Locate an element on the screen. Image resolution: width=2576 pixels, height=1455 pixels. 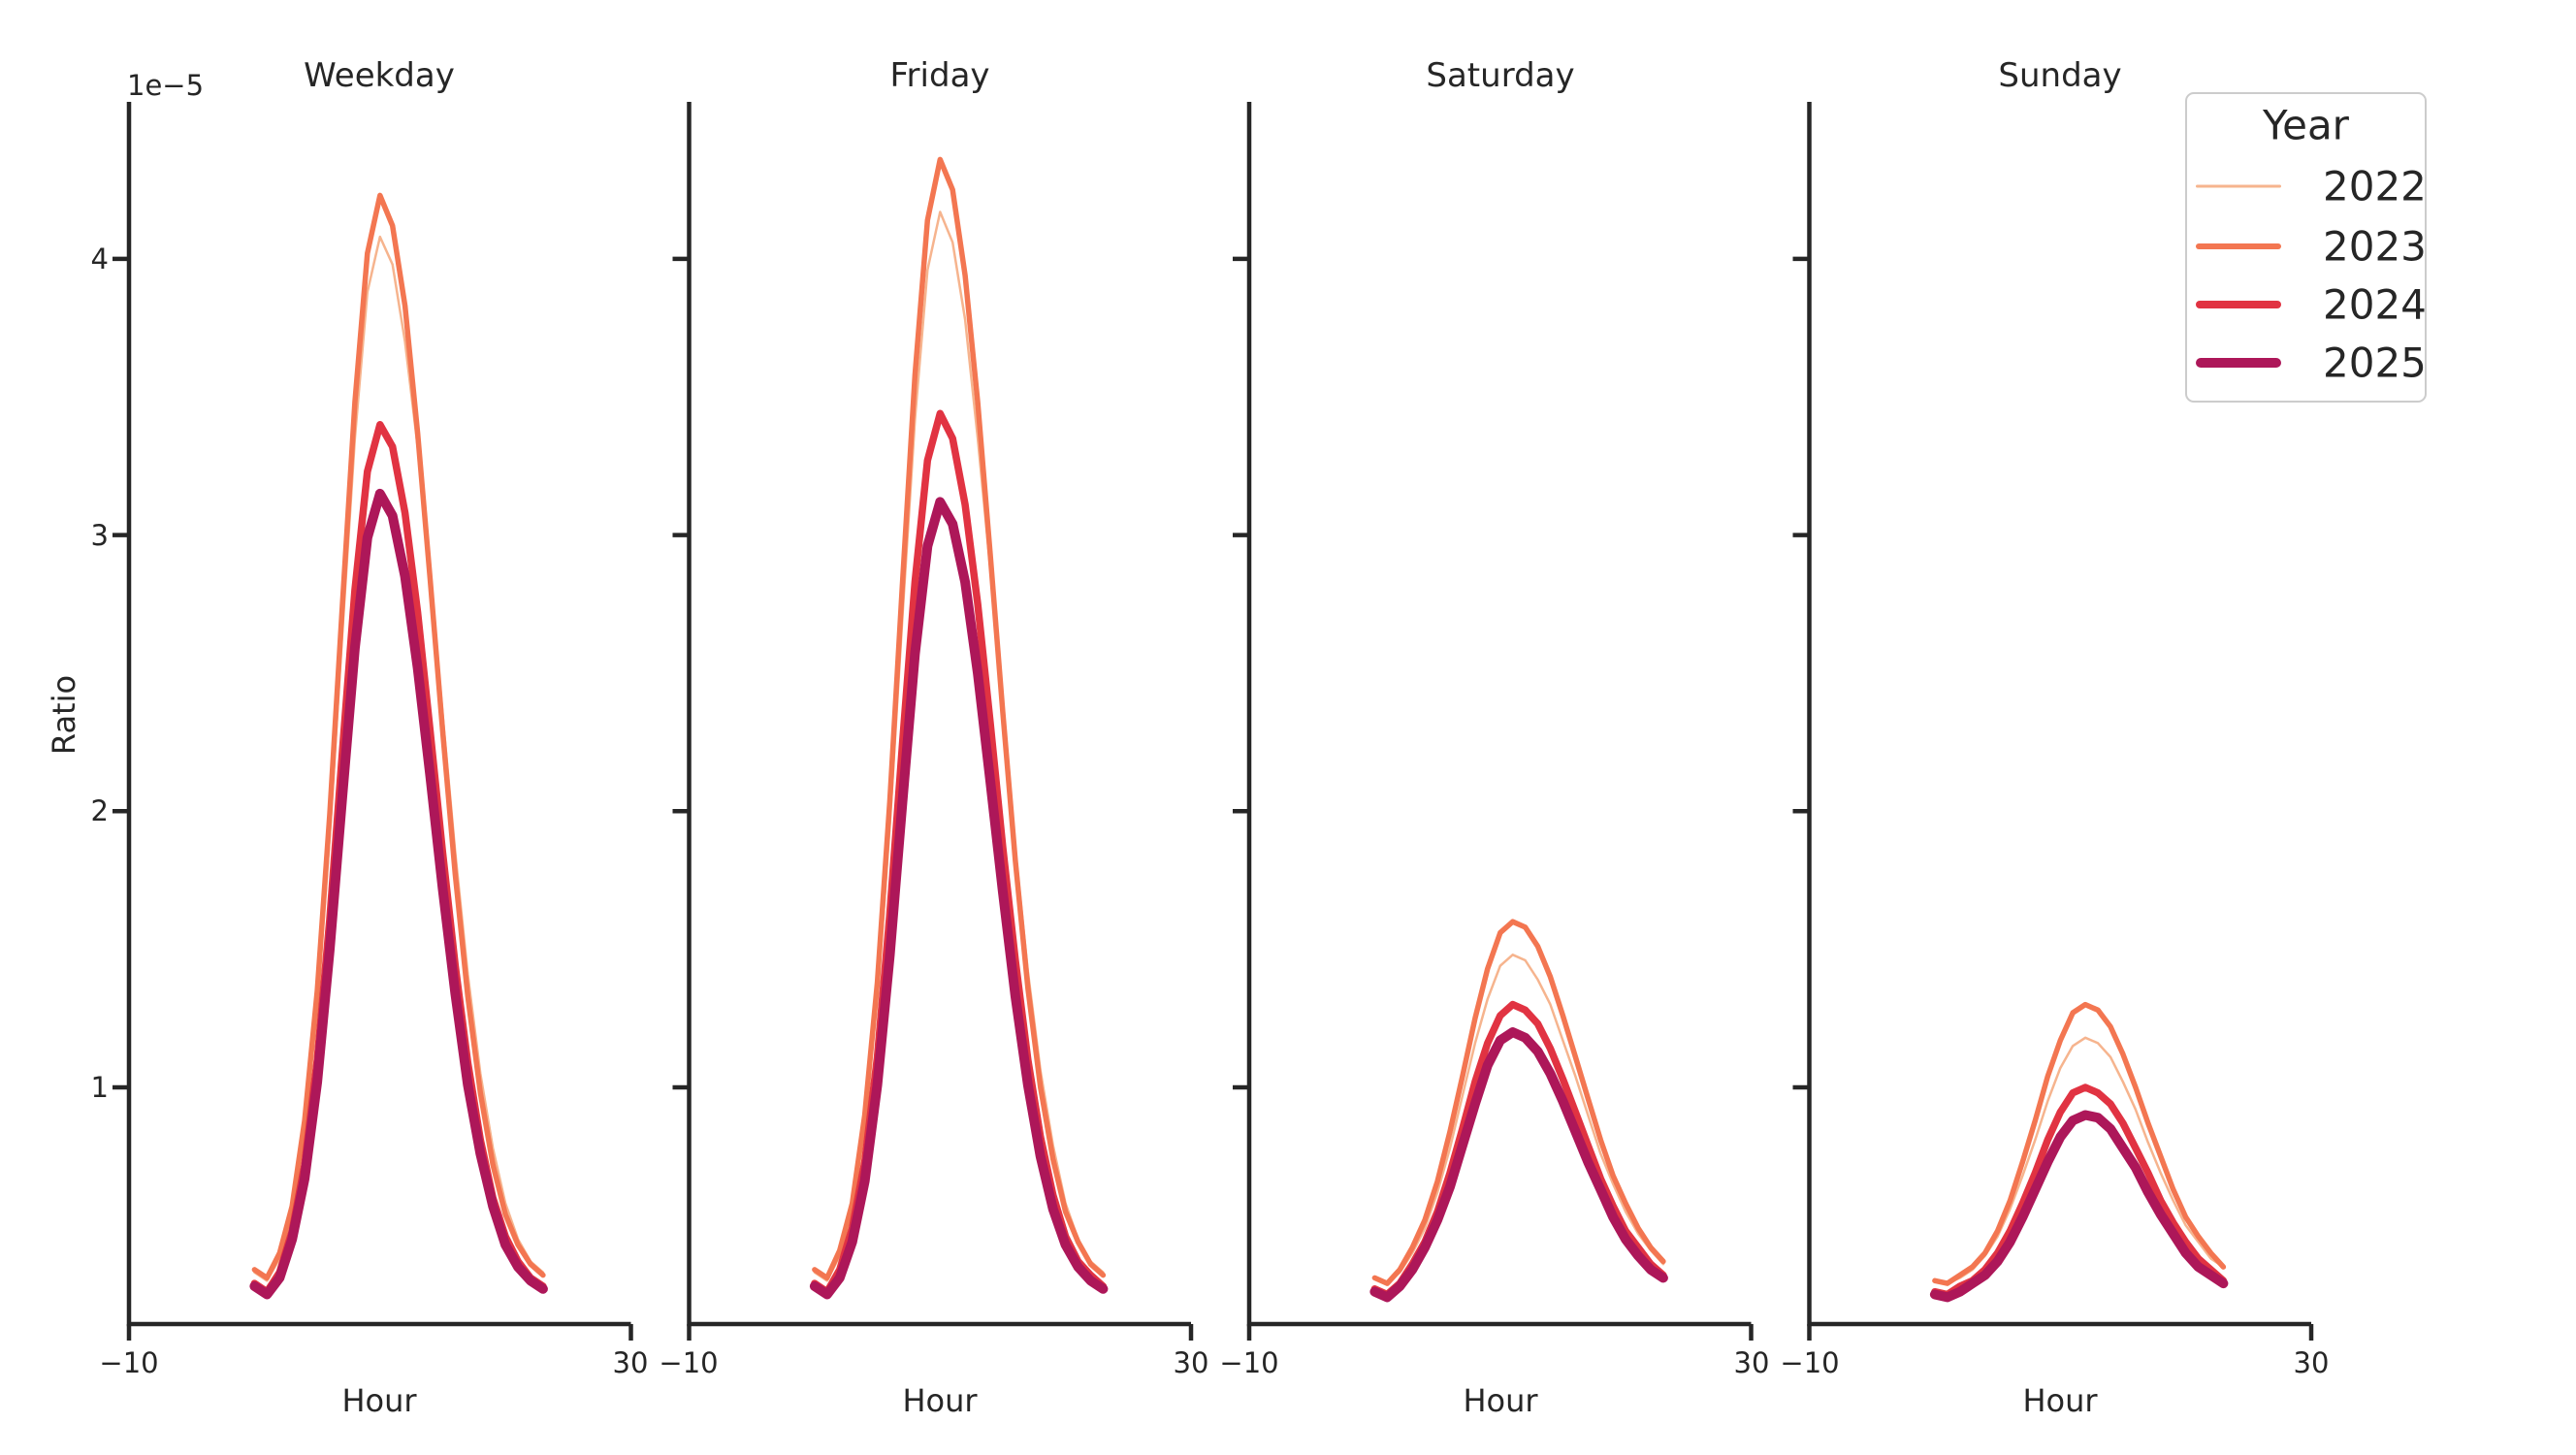
panel-title-friday: Friday is located at coordinates (939, 75).